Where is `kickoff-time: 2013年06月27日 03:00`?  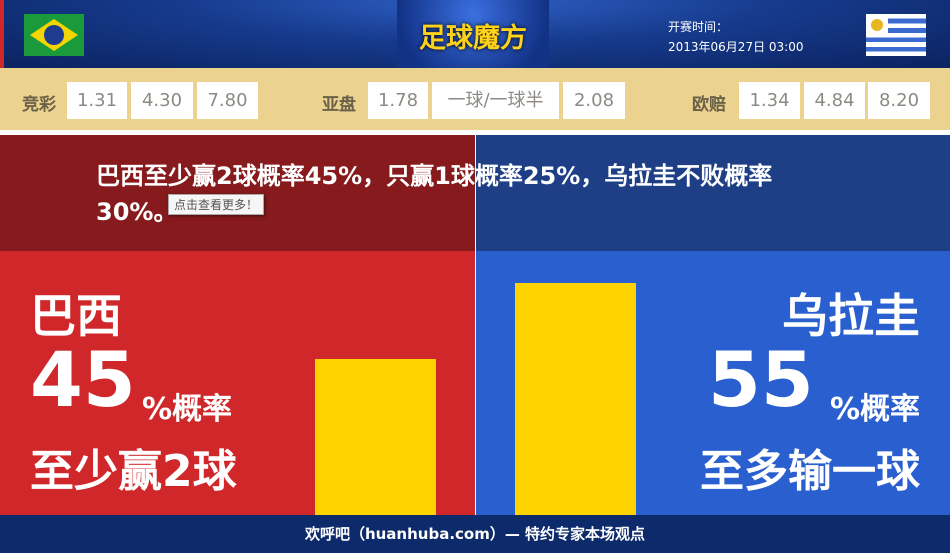
kickoff-time: 2013年06月27日 03:00 is located at coordinates (736, 47).